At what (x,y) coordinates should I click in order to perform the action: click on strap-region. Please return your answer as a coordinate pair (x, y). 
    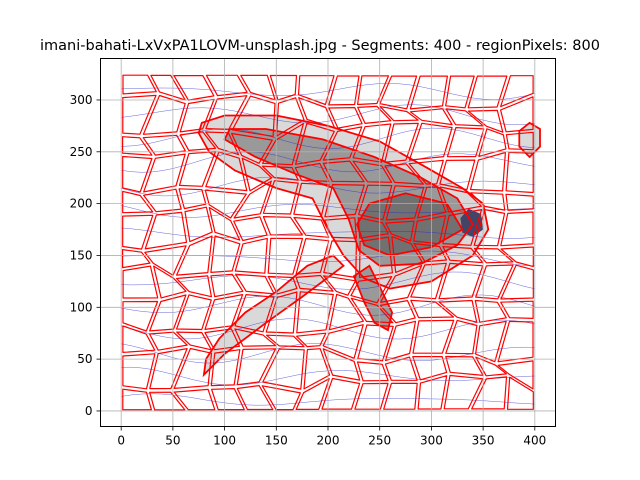
    Looking at the image, I should click on (273, 315).